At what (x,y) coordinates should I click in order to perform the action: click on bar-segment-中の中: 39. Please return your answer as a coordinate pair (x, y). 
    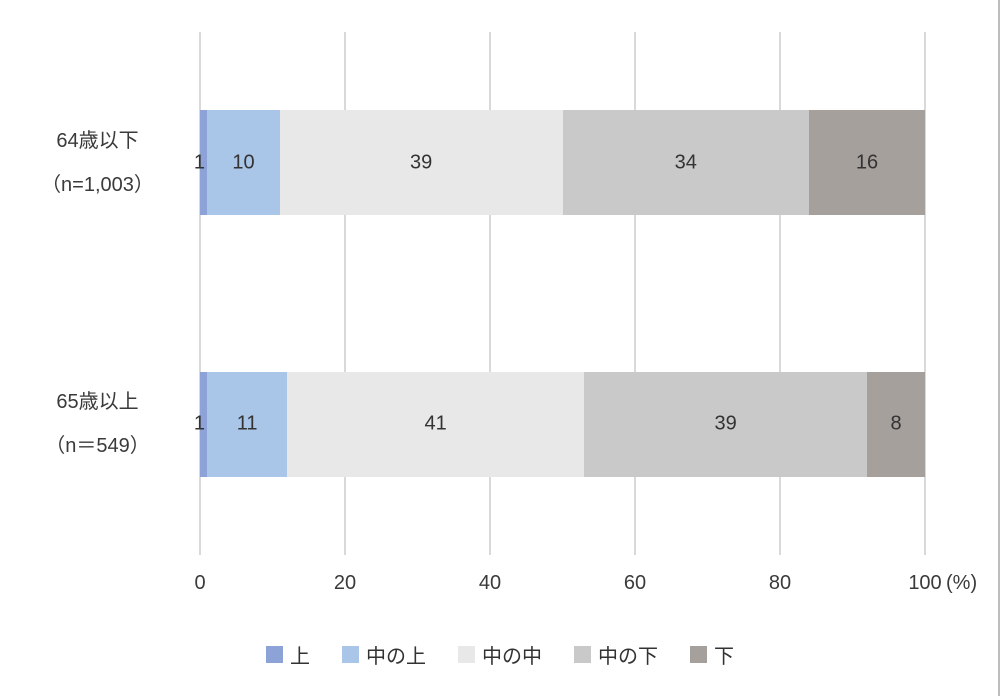
    Looking at the image, I should click on (421, 163).